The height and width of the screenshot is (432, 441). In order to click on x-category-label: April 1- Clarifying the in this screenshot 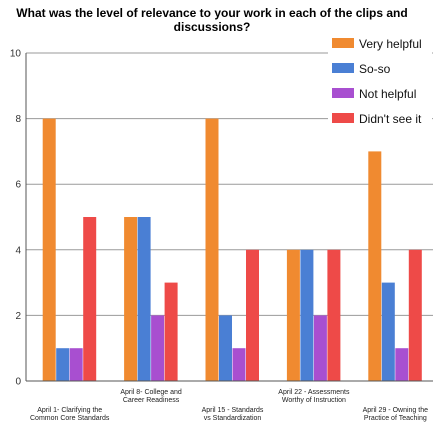, I will do `click(69, 410)`.